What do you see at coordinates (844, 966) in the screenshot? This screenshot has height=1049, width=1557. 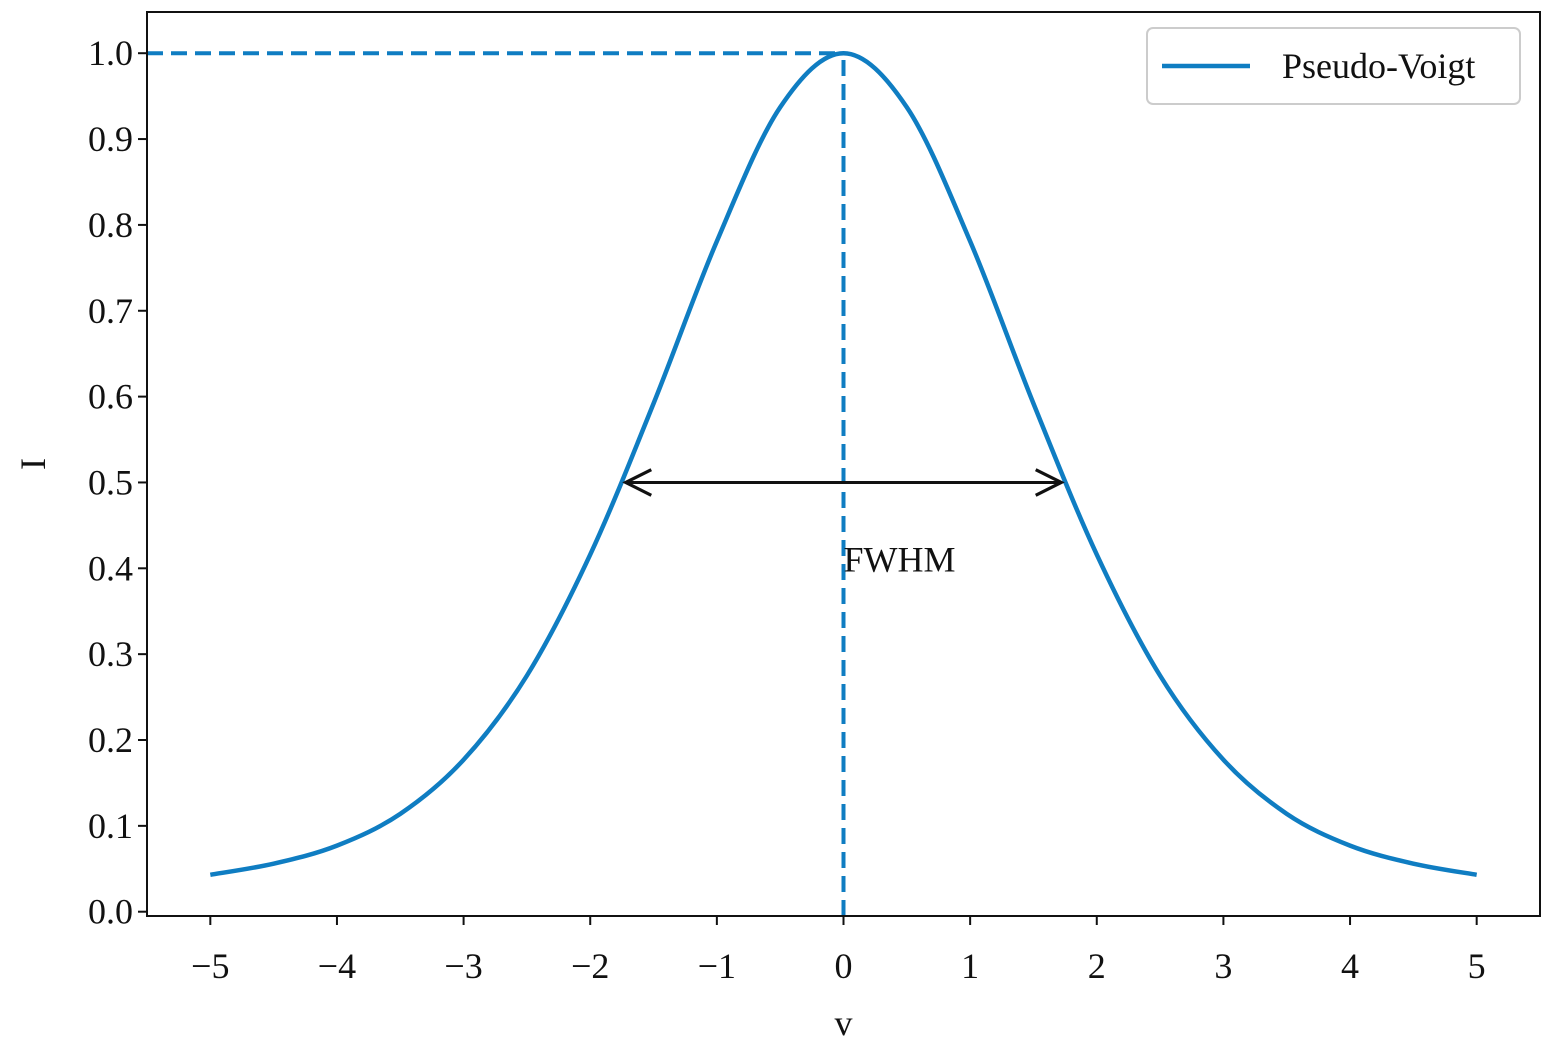 I see `x-tick-label: 0` at bounding box center [844, 966].